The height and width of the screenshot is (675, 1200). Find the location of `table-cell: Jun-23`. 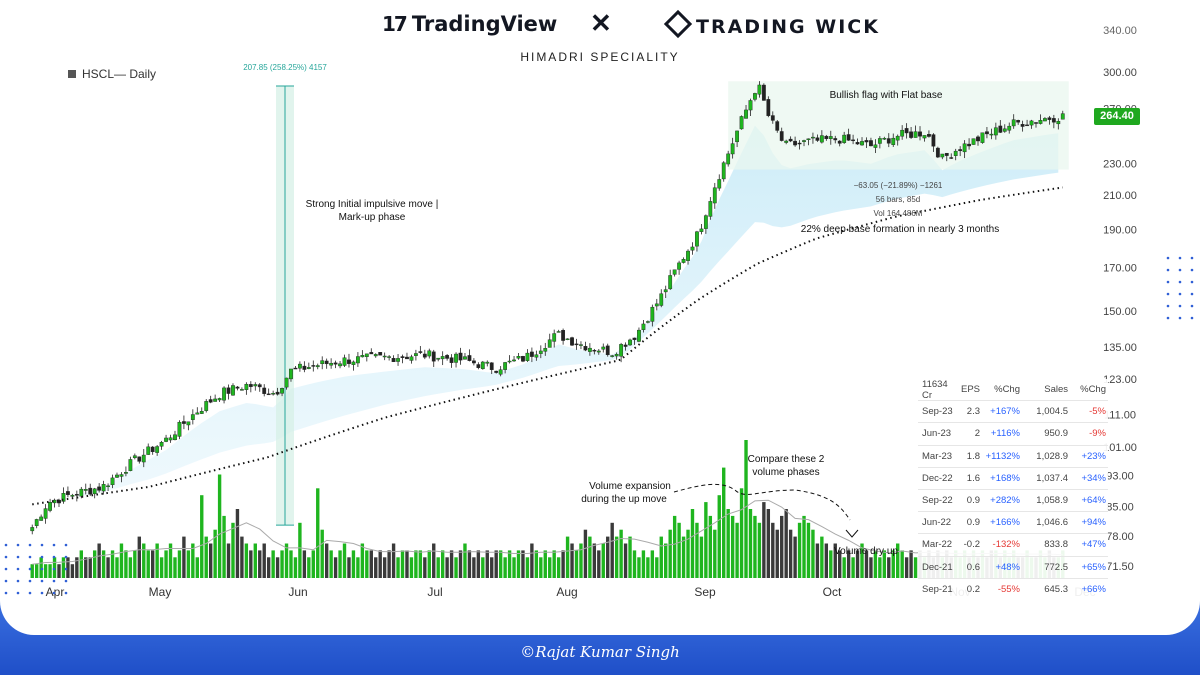

table-cell: Jun-23 is located at coordinates (937, 434).